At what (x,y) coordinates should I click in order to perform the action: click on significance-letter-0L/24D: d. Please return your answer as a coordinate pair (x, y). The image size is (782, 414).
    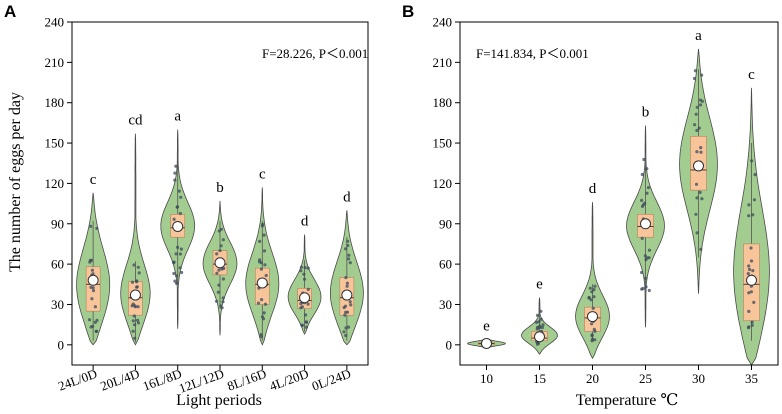
    Looking at the image, I should click on (347, 197).